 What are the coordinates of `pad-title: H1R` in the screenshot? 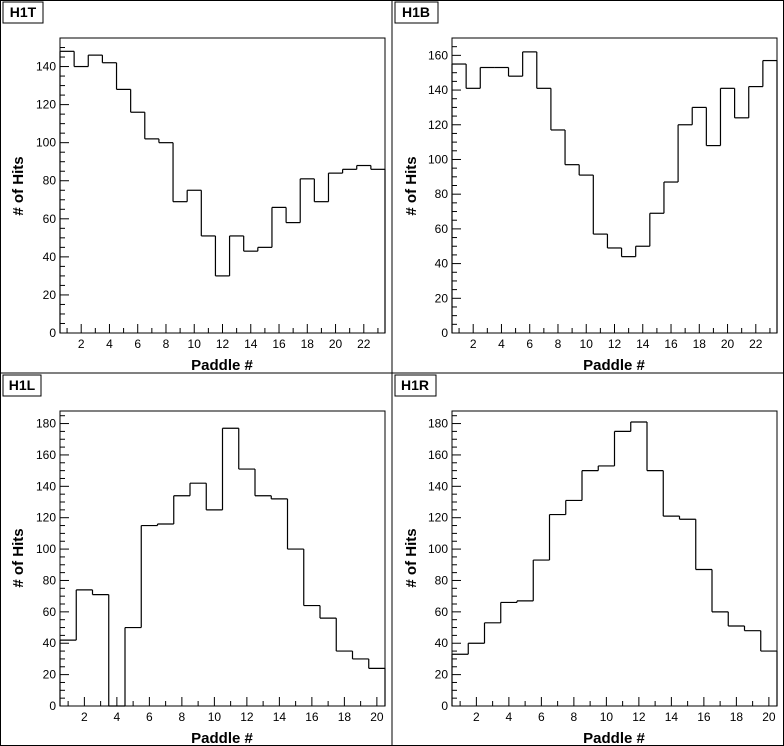 It's located at (415, 385).